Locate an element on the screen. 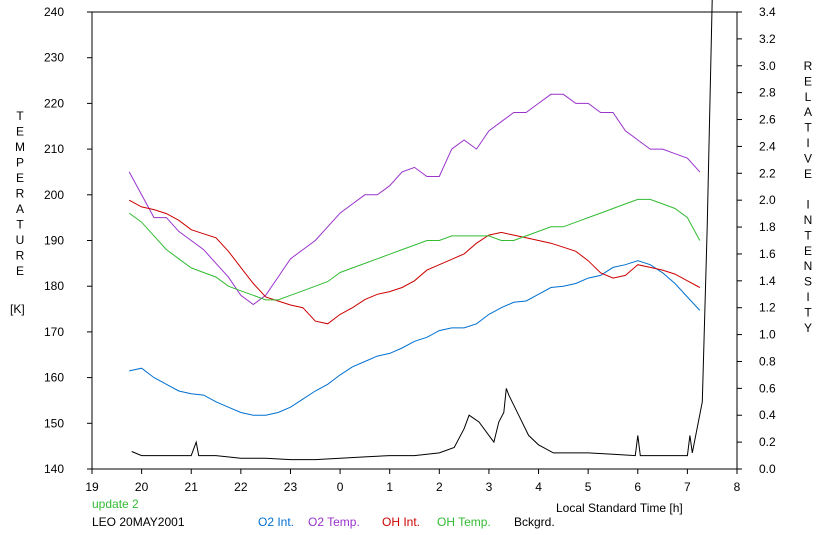  y-left-tick-label: 240 is located at coordinates (54, 12).